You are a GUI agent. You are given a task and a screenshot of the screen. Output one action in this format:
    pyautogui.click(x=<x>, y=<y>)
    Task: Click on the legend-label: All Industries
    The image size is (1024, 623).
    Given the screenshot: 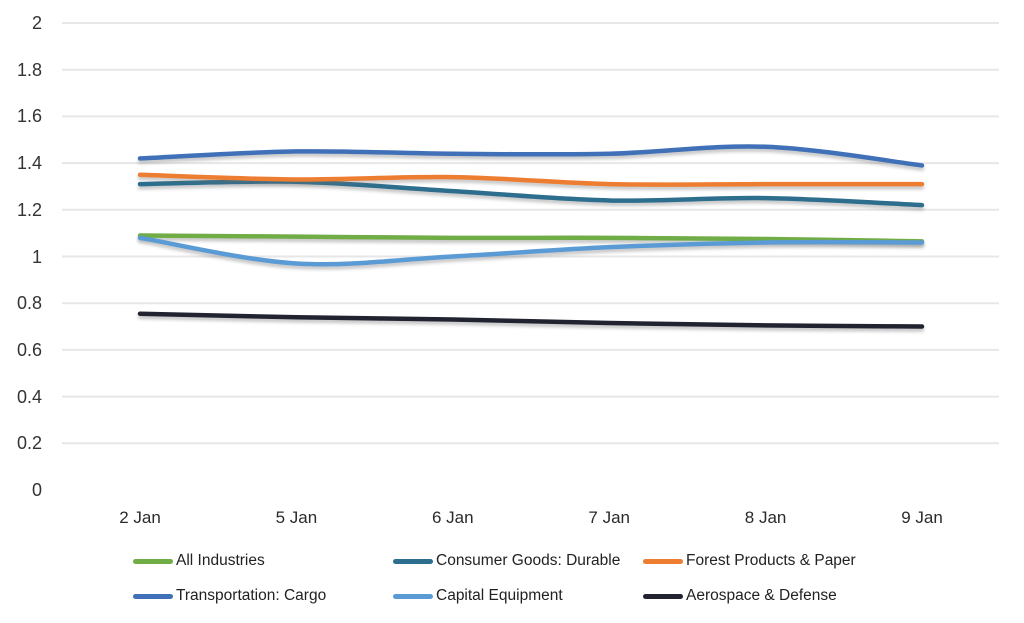 What is the action you would take?
    pyautogui.click(x=220, y=560)
    